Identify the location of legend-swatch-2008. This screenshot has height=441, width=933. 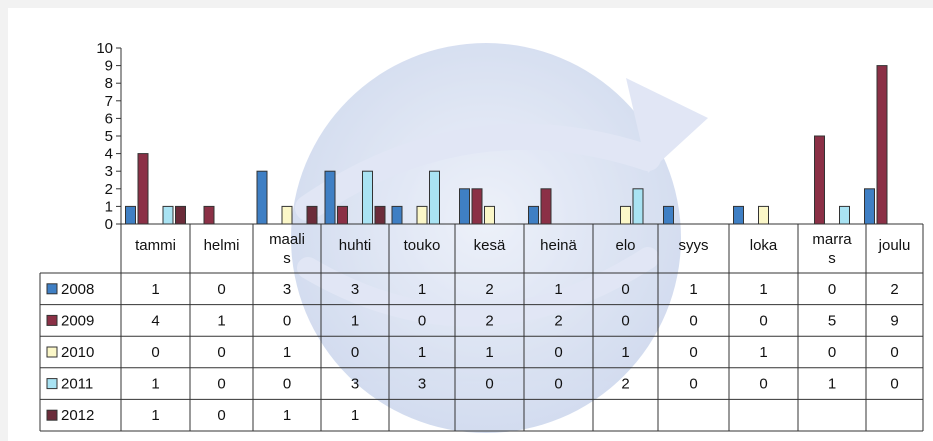
(52, 289).